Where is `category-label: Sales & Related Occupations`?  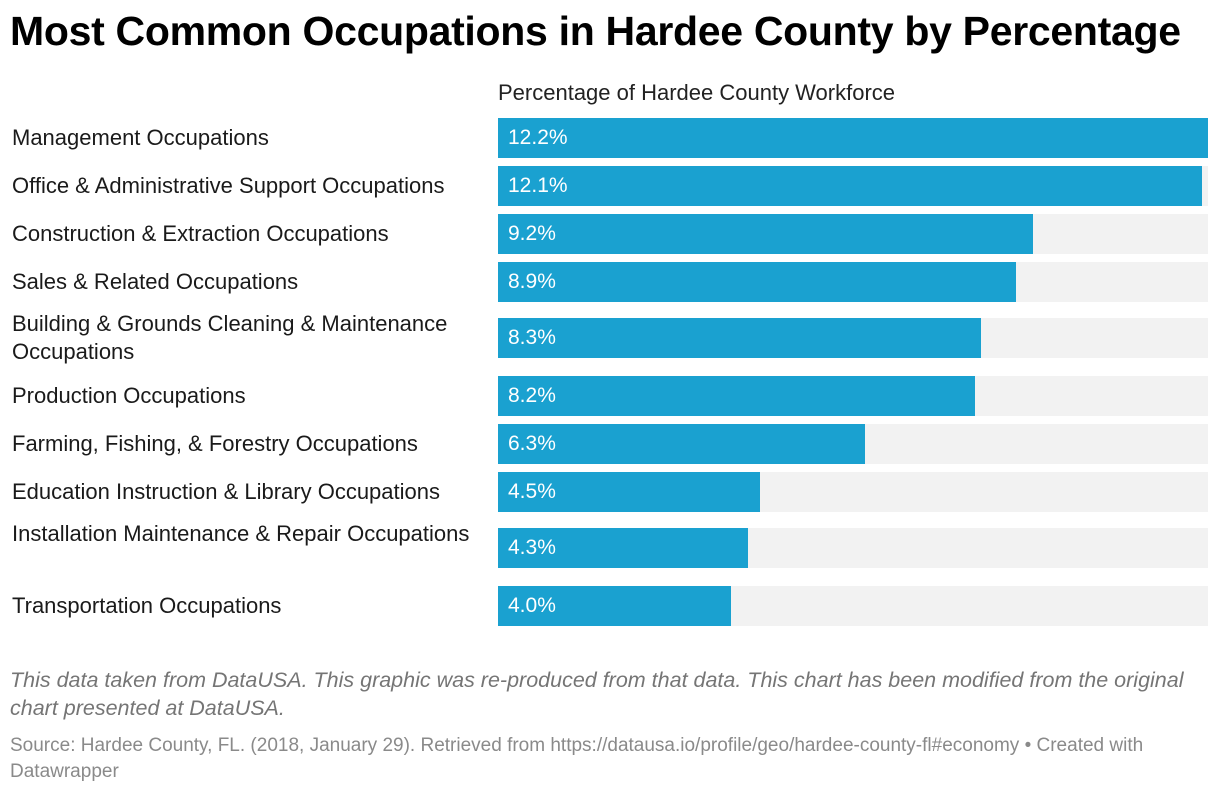
category-label: Sales & Related Occupations is located at coordinates (155, 281).